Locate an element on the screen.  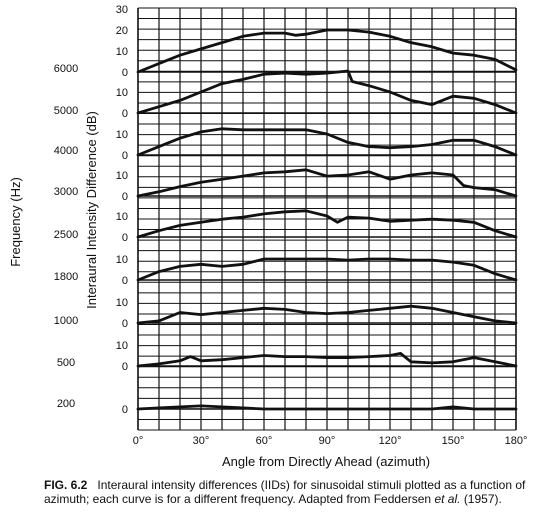
curve-500hz is located at coordinates (327, 359).